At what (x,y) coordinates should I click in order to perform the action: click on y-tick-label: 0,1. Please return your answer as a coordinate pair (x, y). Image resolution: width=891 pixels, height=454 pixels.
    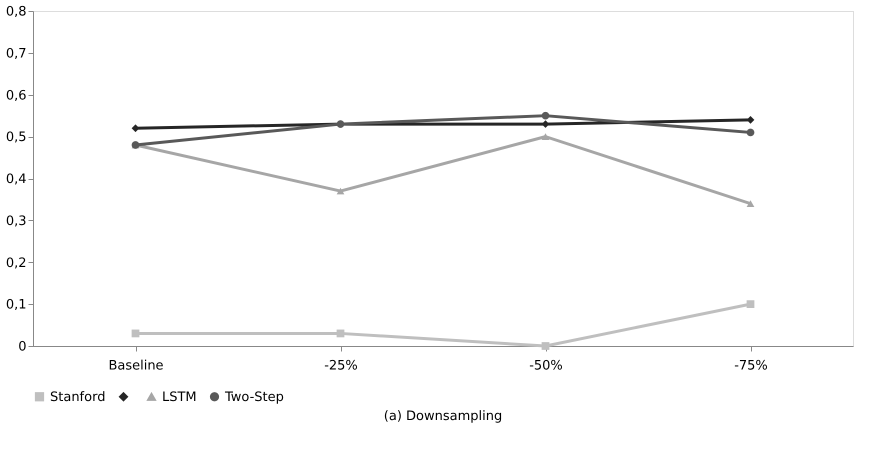
    Looking at the image, I should click on (16, 305).